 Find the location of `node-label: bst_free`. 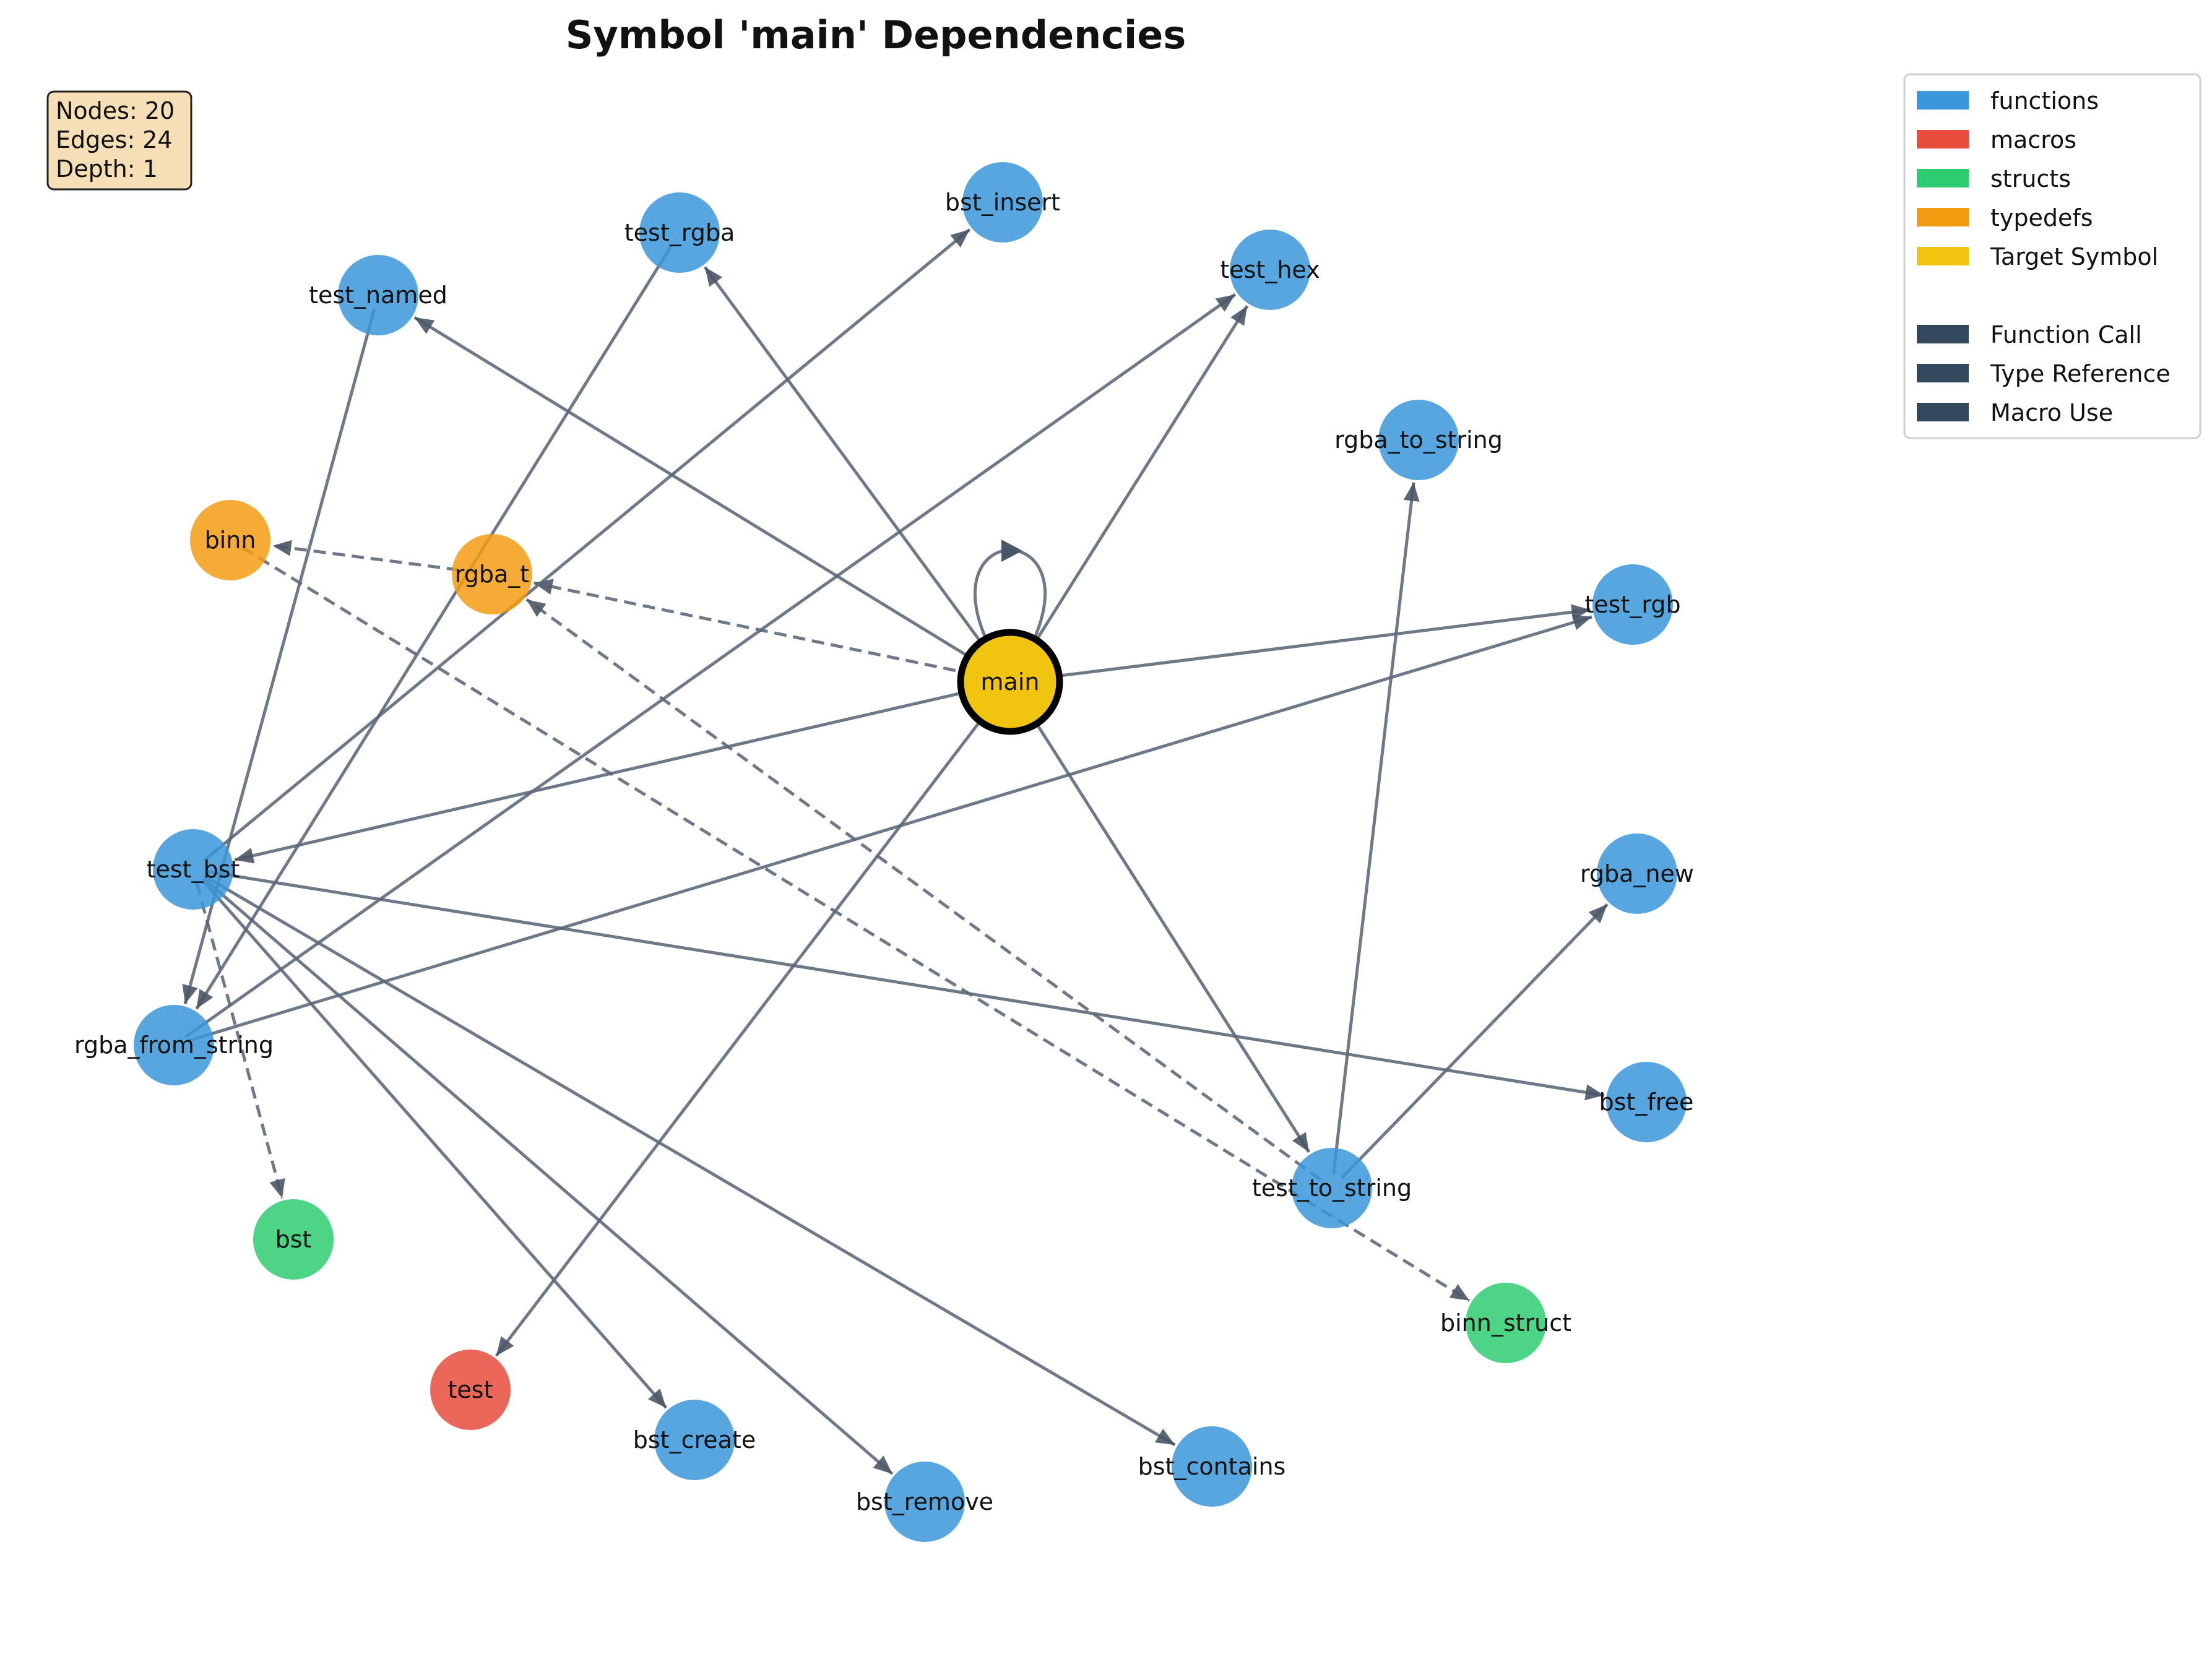

node-label: bst_free is located at coordinates (1646, 1102).